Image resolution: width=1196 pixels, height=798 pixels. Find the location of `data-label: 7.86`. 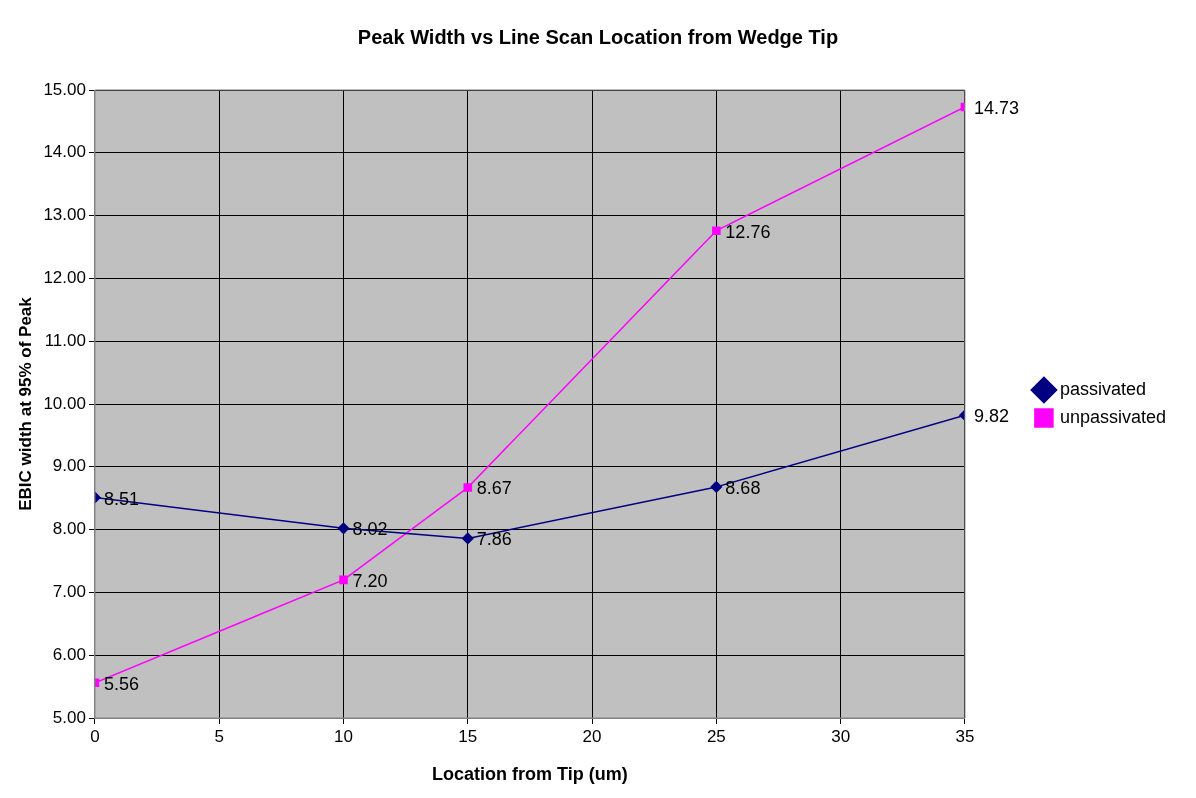

data-label: 7.86 is located at coordinates (494, 539).